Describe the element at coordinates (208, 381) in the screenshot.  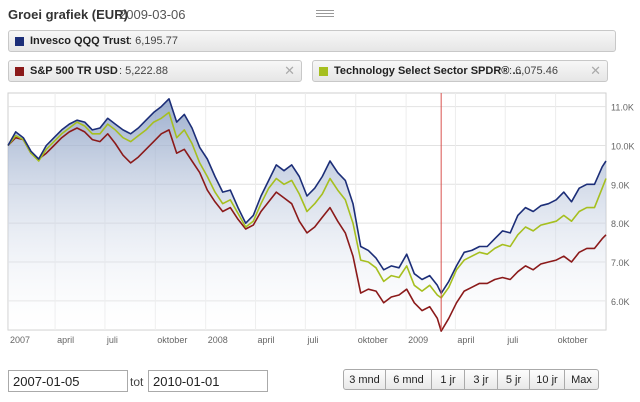
I see `end-date-input` at that location.